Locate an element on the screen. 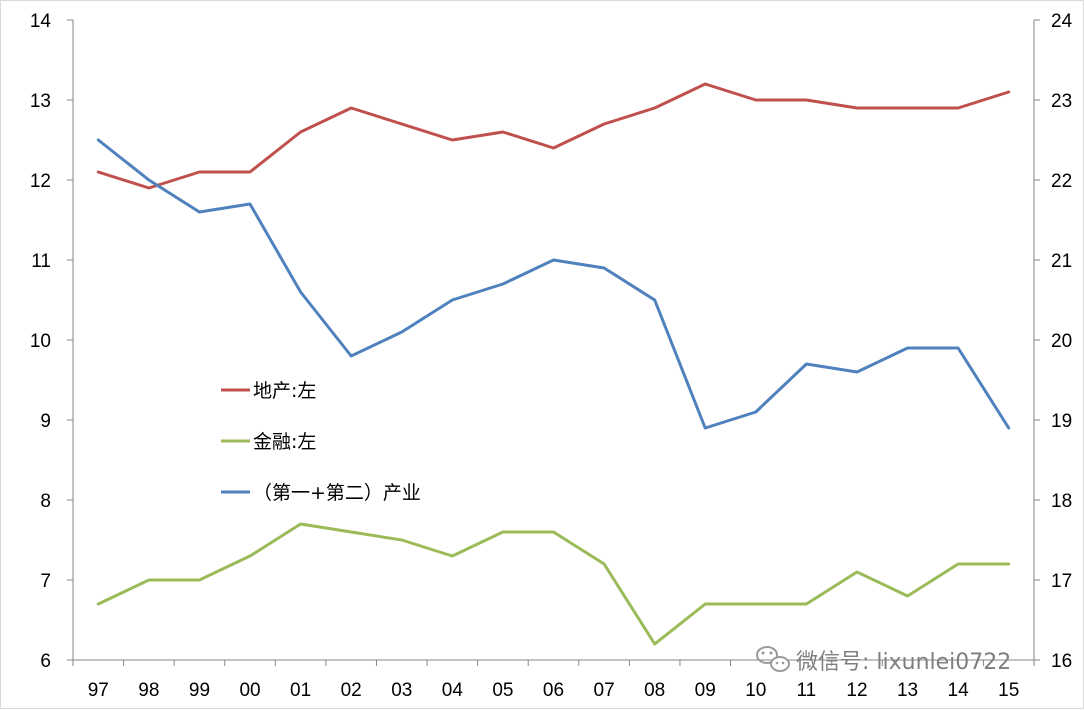 This screenshot has width=1084, height=710. legend-label: 地产:左 is located at coordinates (284, 391).